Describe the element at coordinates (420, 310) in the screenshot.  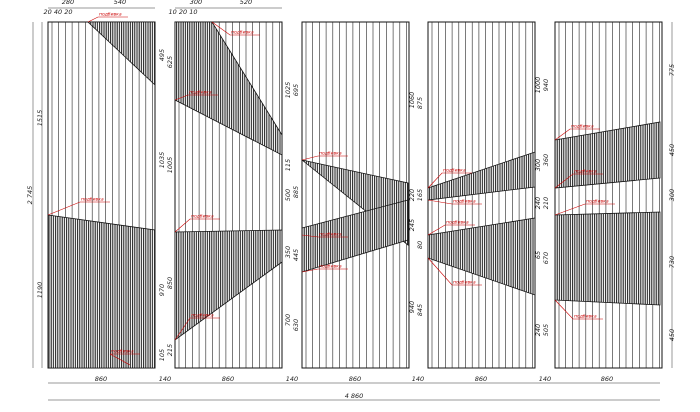
I see `dim-label: 845` at that location.